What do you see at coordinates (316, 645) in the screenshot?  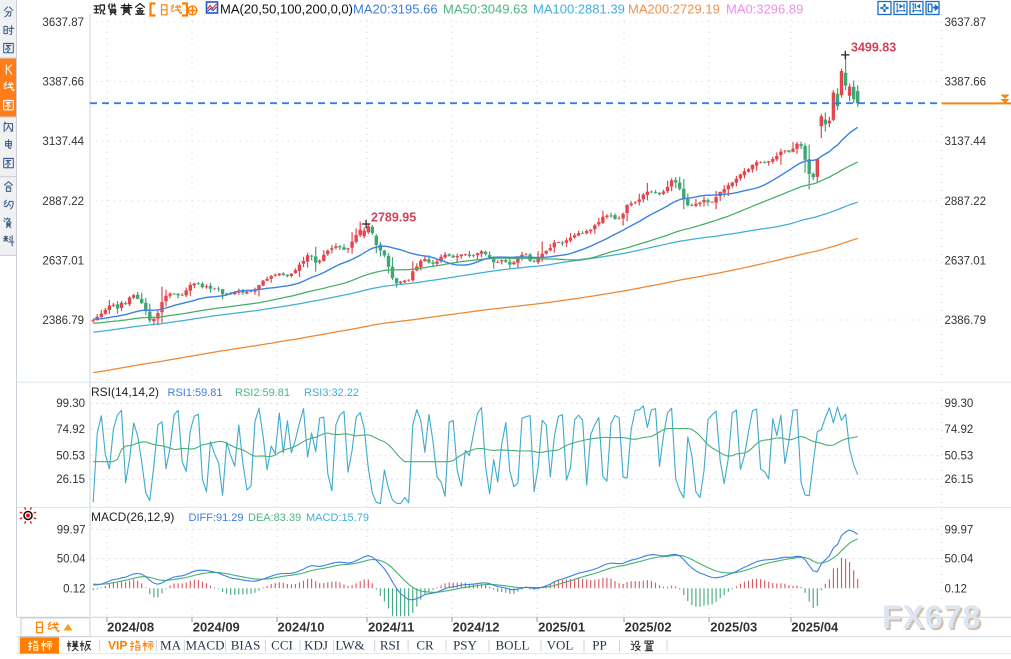 I see `svg-text: KDJ` at bounding box center [316, 645].